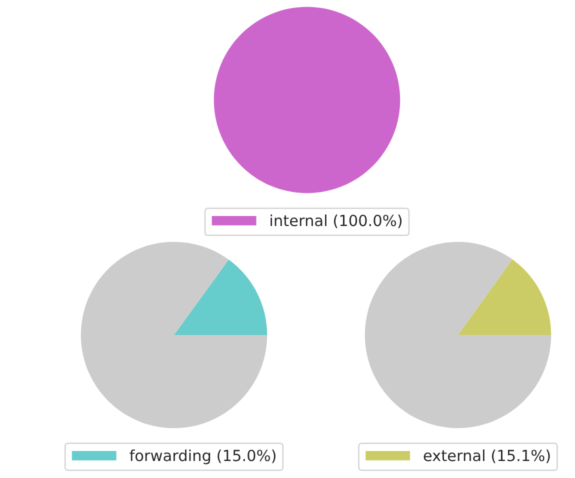  What do you see at coordinates (487, 456) in the screenshot?
I see `legend-label: external (15.1%)` at bounding box center [487, 456].